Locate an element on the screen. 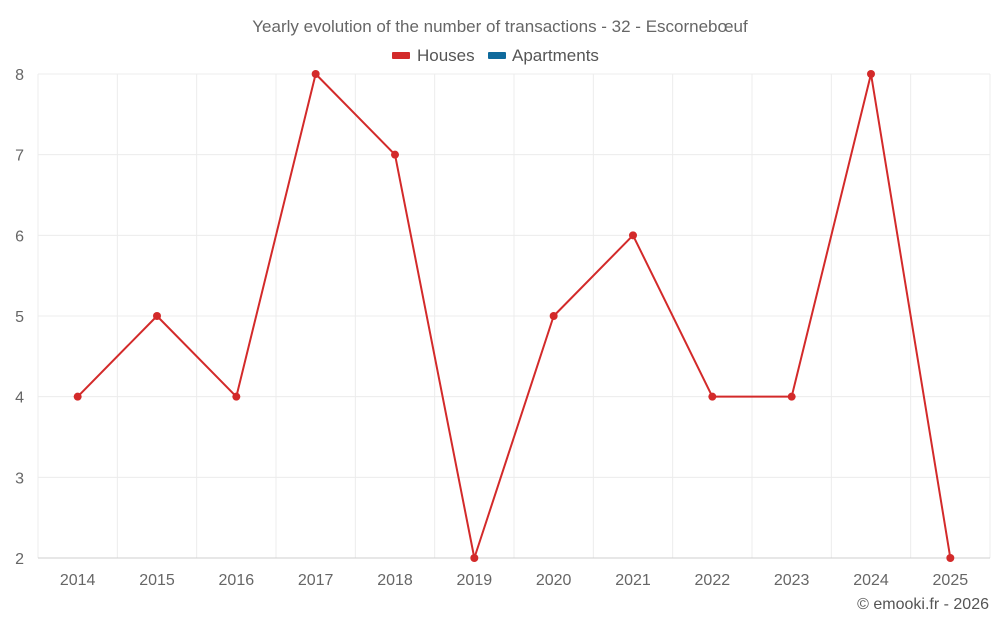 The image size is (1000, 625). y-tick-label: 6 is located at coordinates (19, 236).